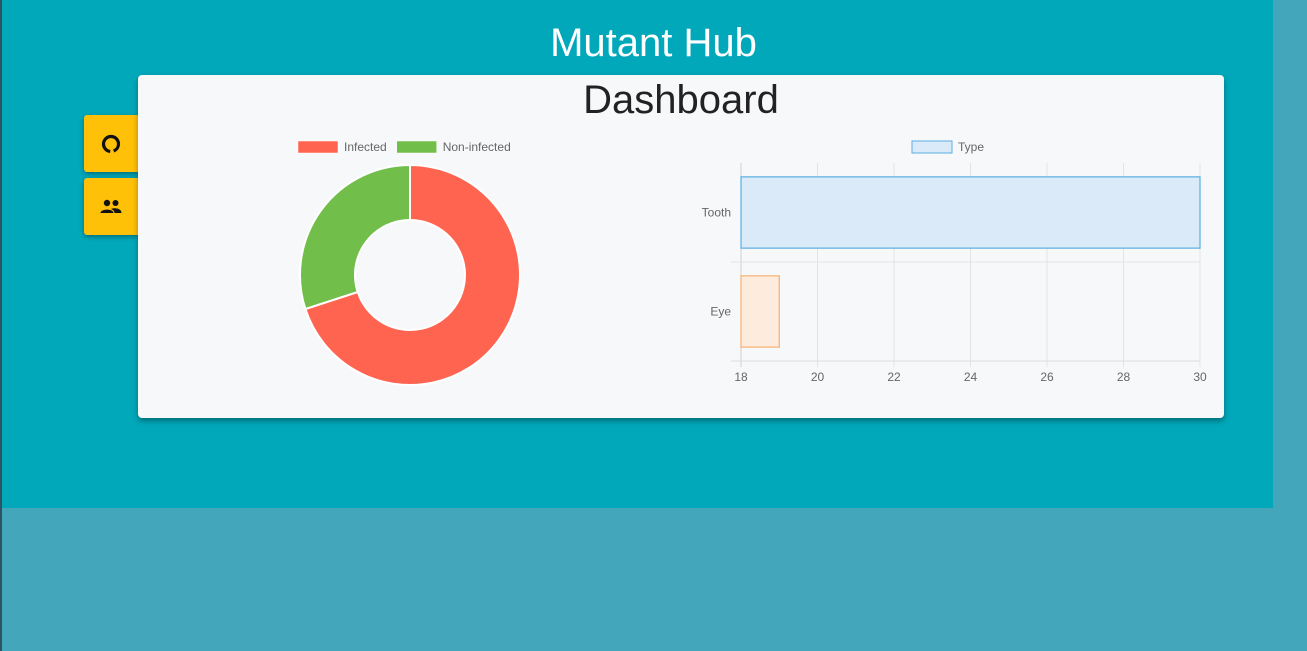 This screenshot has height=651, width=1307. Describe the element at coordinates (716, 213) in the screenshot. I see `y-category-label: Tooth` at that location.